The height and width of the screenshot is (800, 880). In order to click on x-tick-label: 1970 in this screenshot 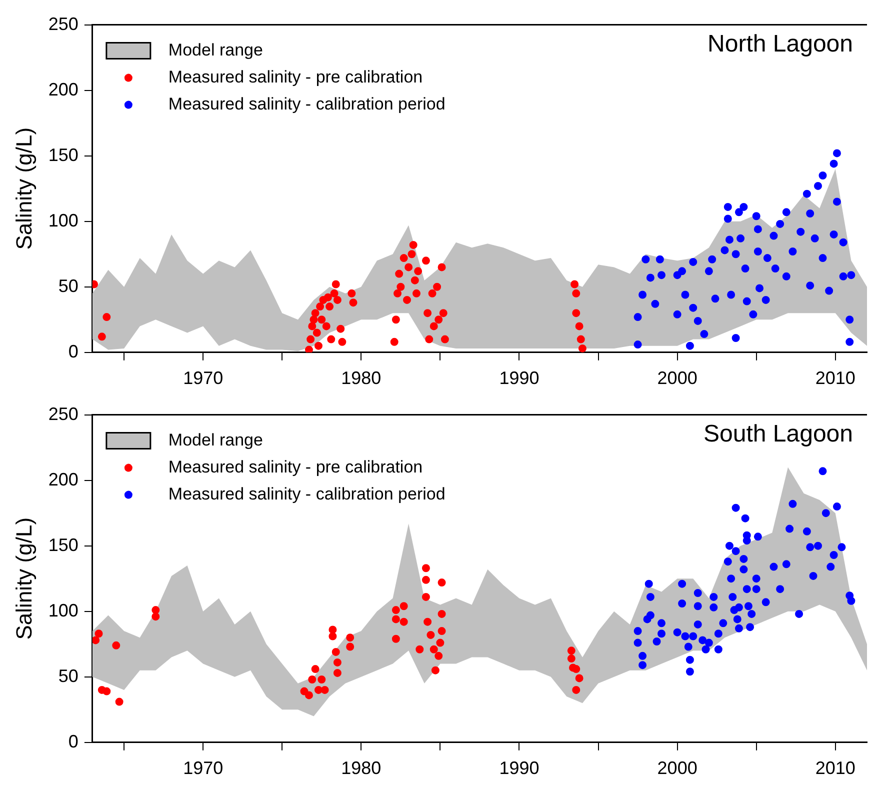, I will do `click(203, 378)`.